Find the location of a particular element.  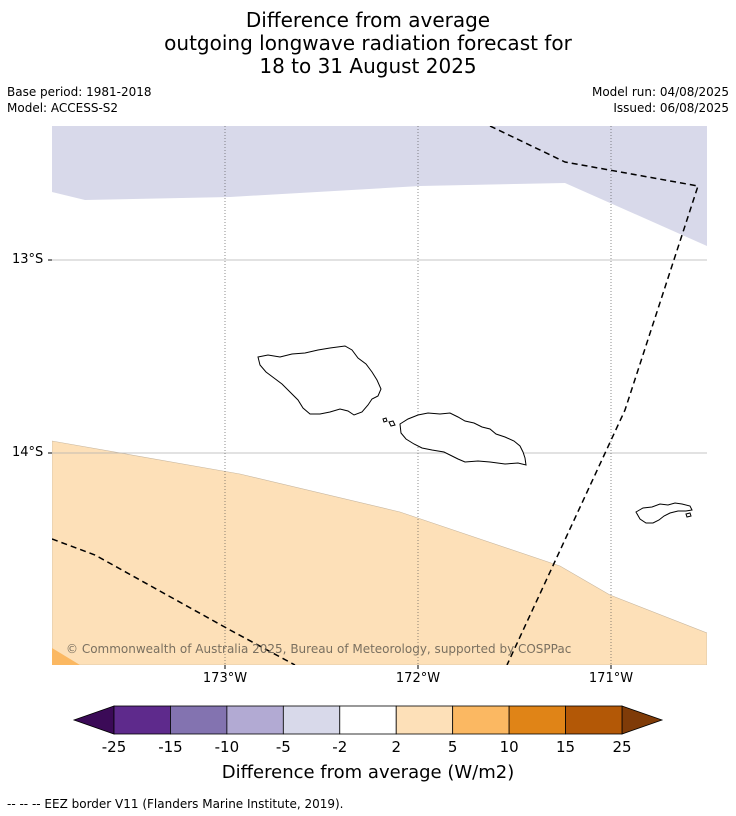

colorbar-tick-label: -5 is located at coordinates (283, 747).